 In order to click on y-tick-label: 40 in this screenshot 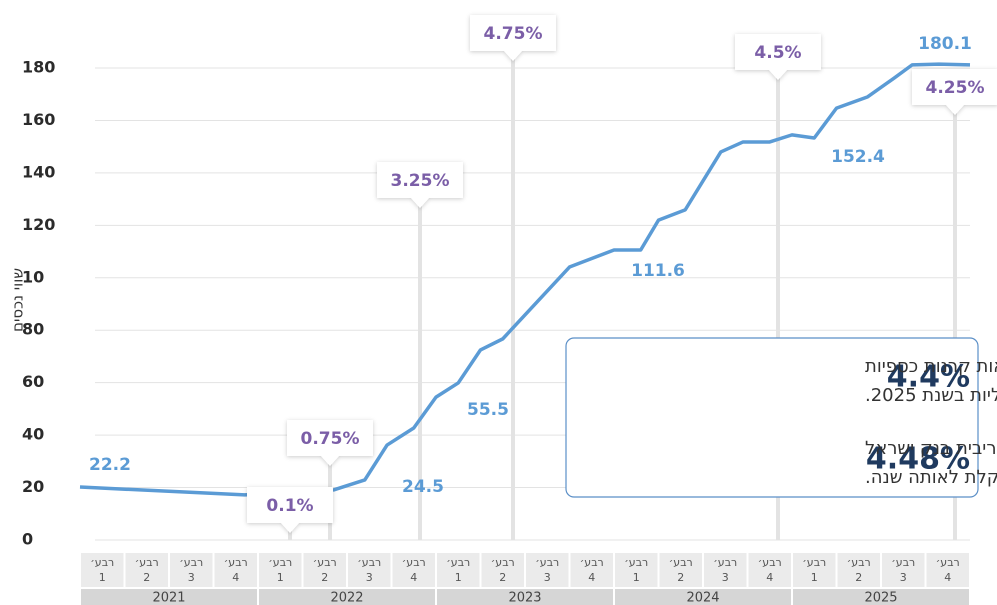, I will do `click(33, 434)`.